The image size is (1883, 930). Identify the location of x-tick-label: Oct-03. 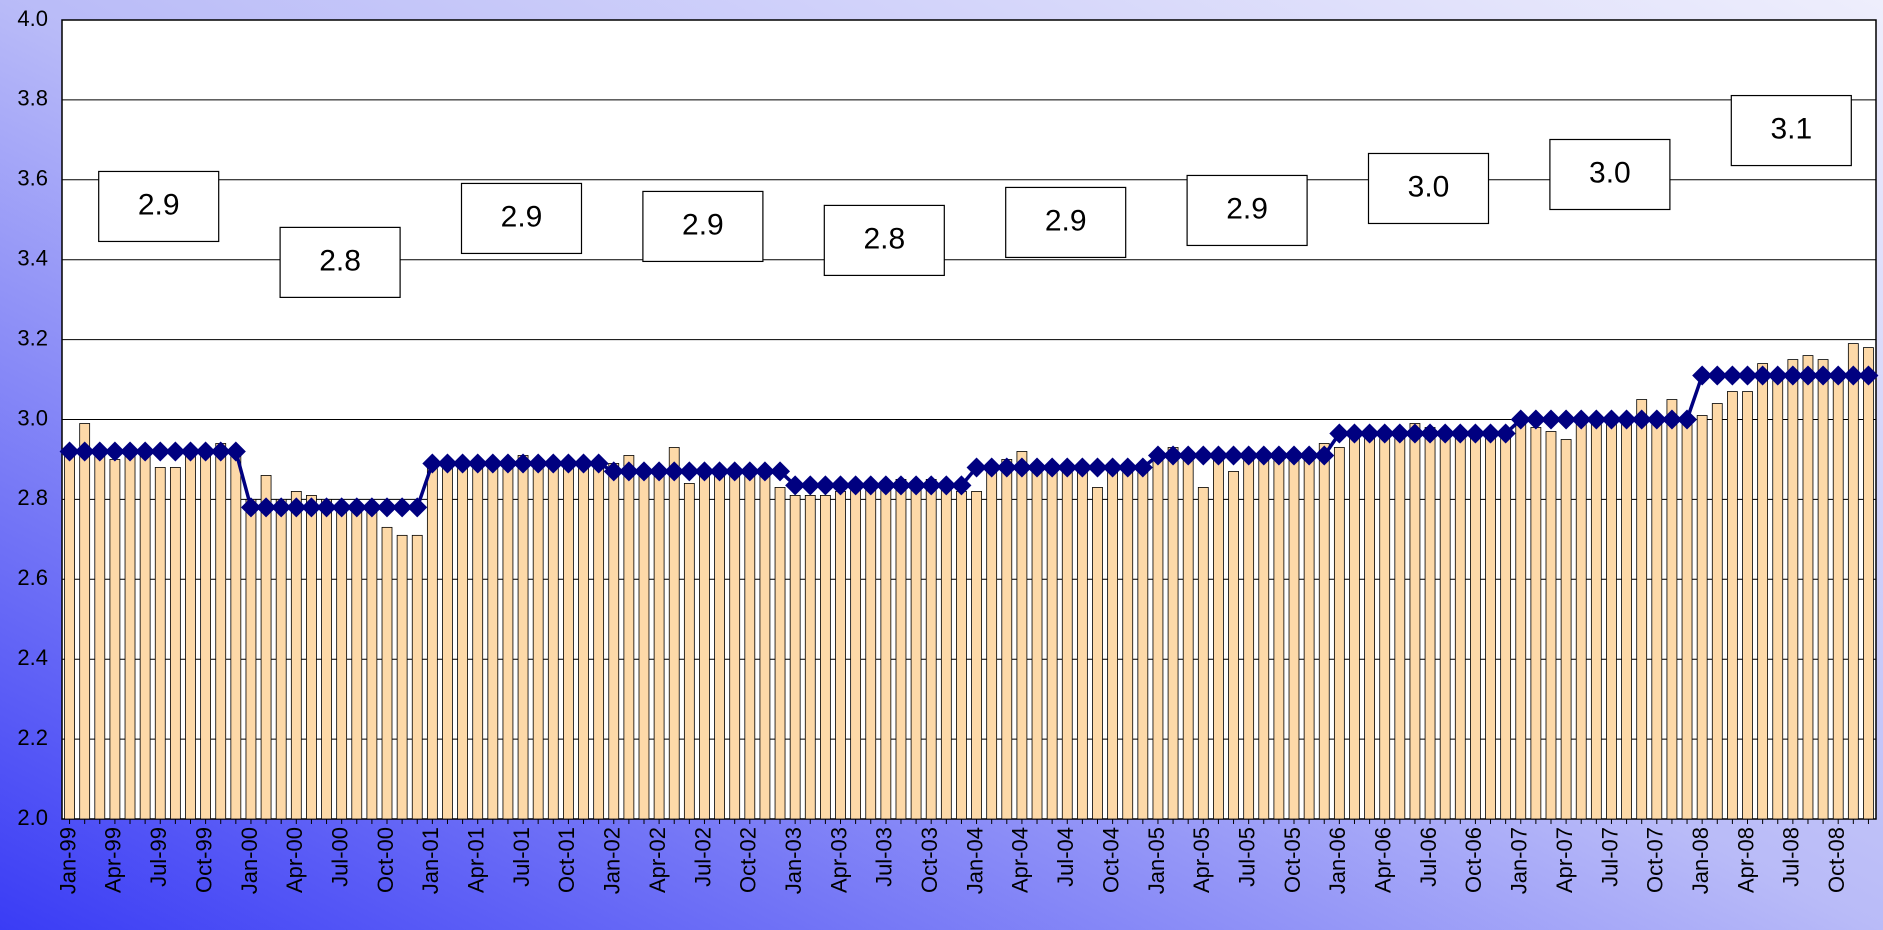
(929, 860).